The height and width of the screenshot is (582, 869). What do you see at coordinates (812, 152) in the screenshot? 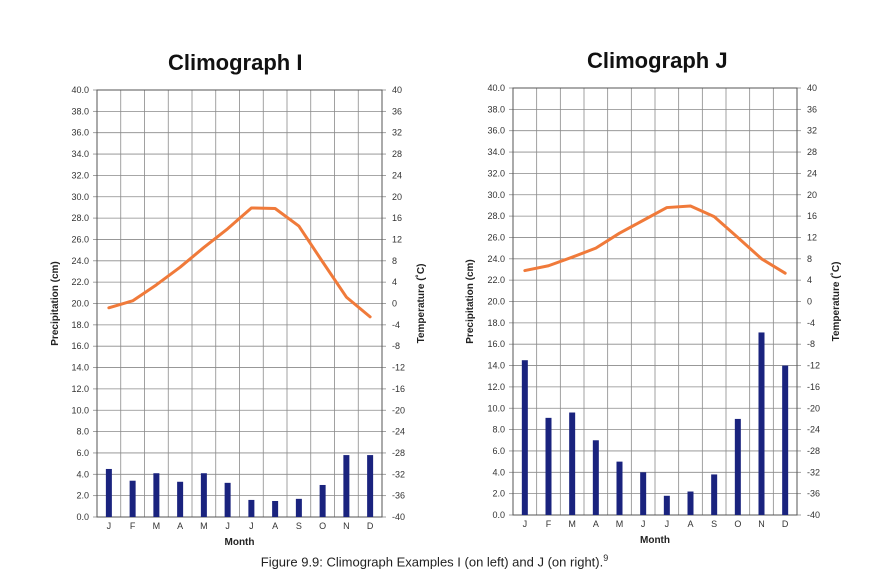
I see `right-tick-label: 28` at bounding box center [812, 152].